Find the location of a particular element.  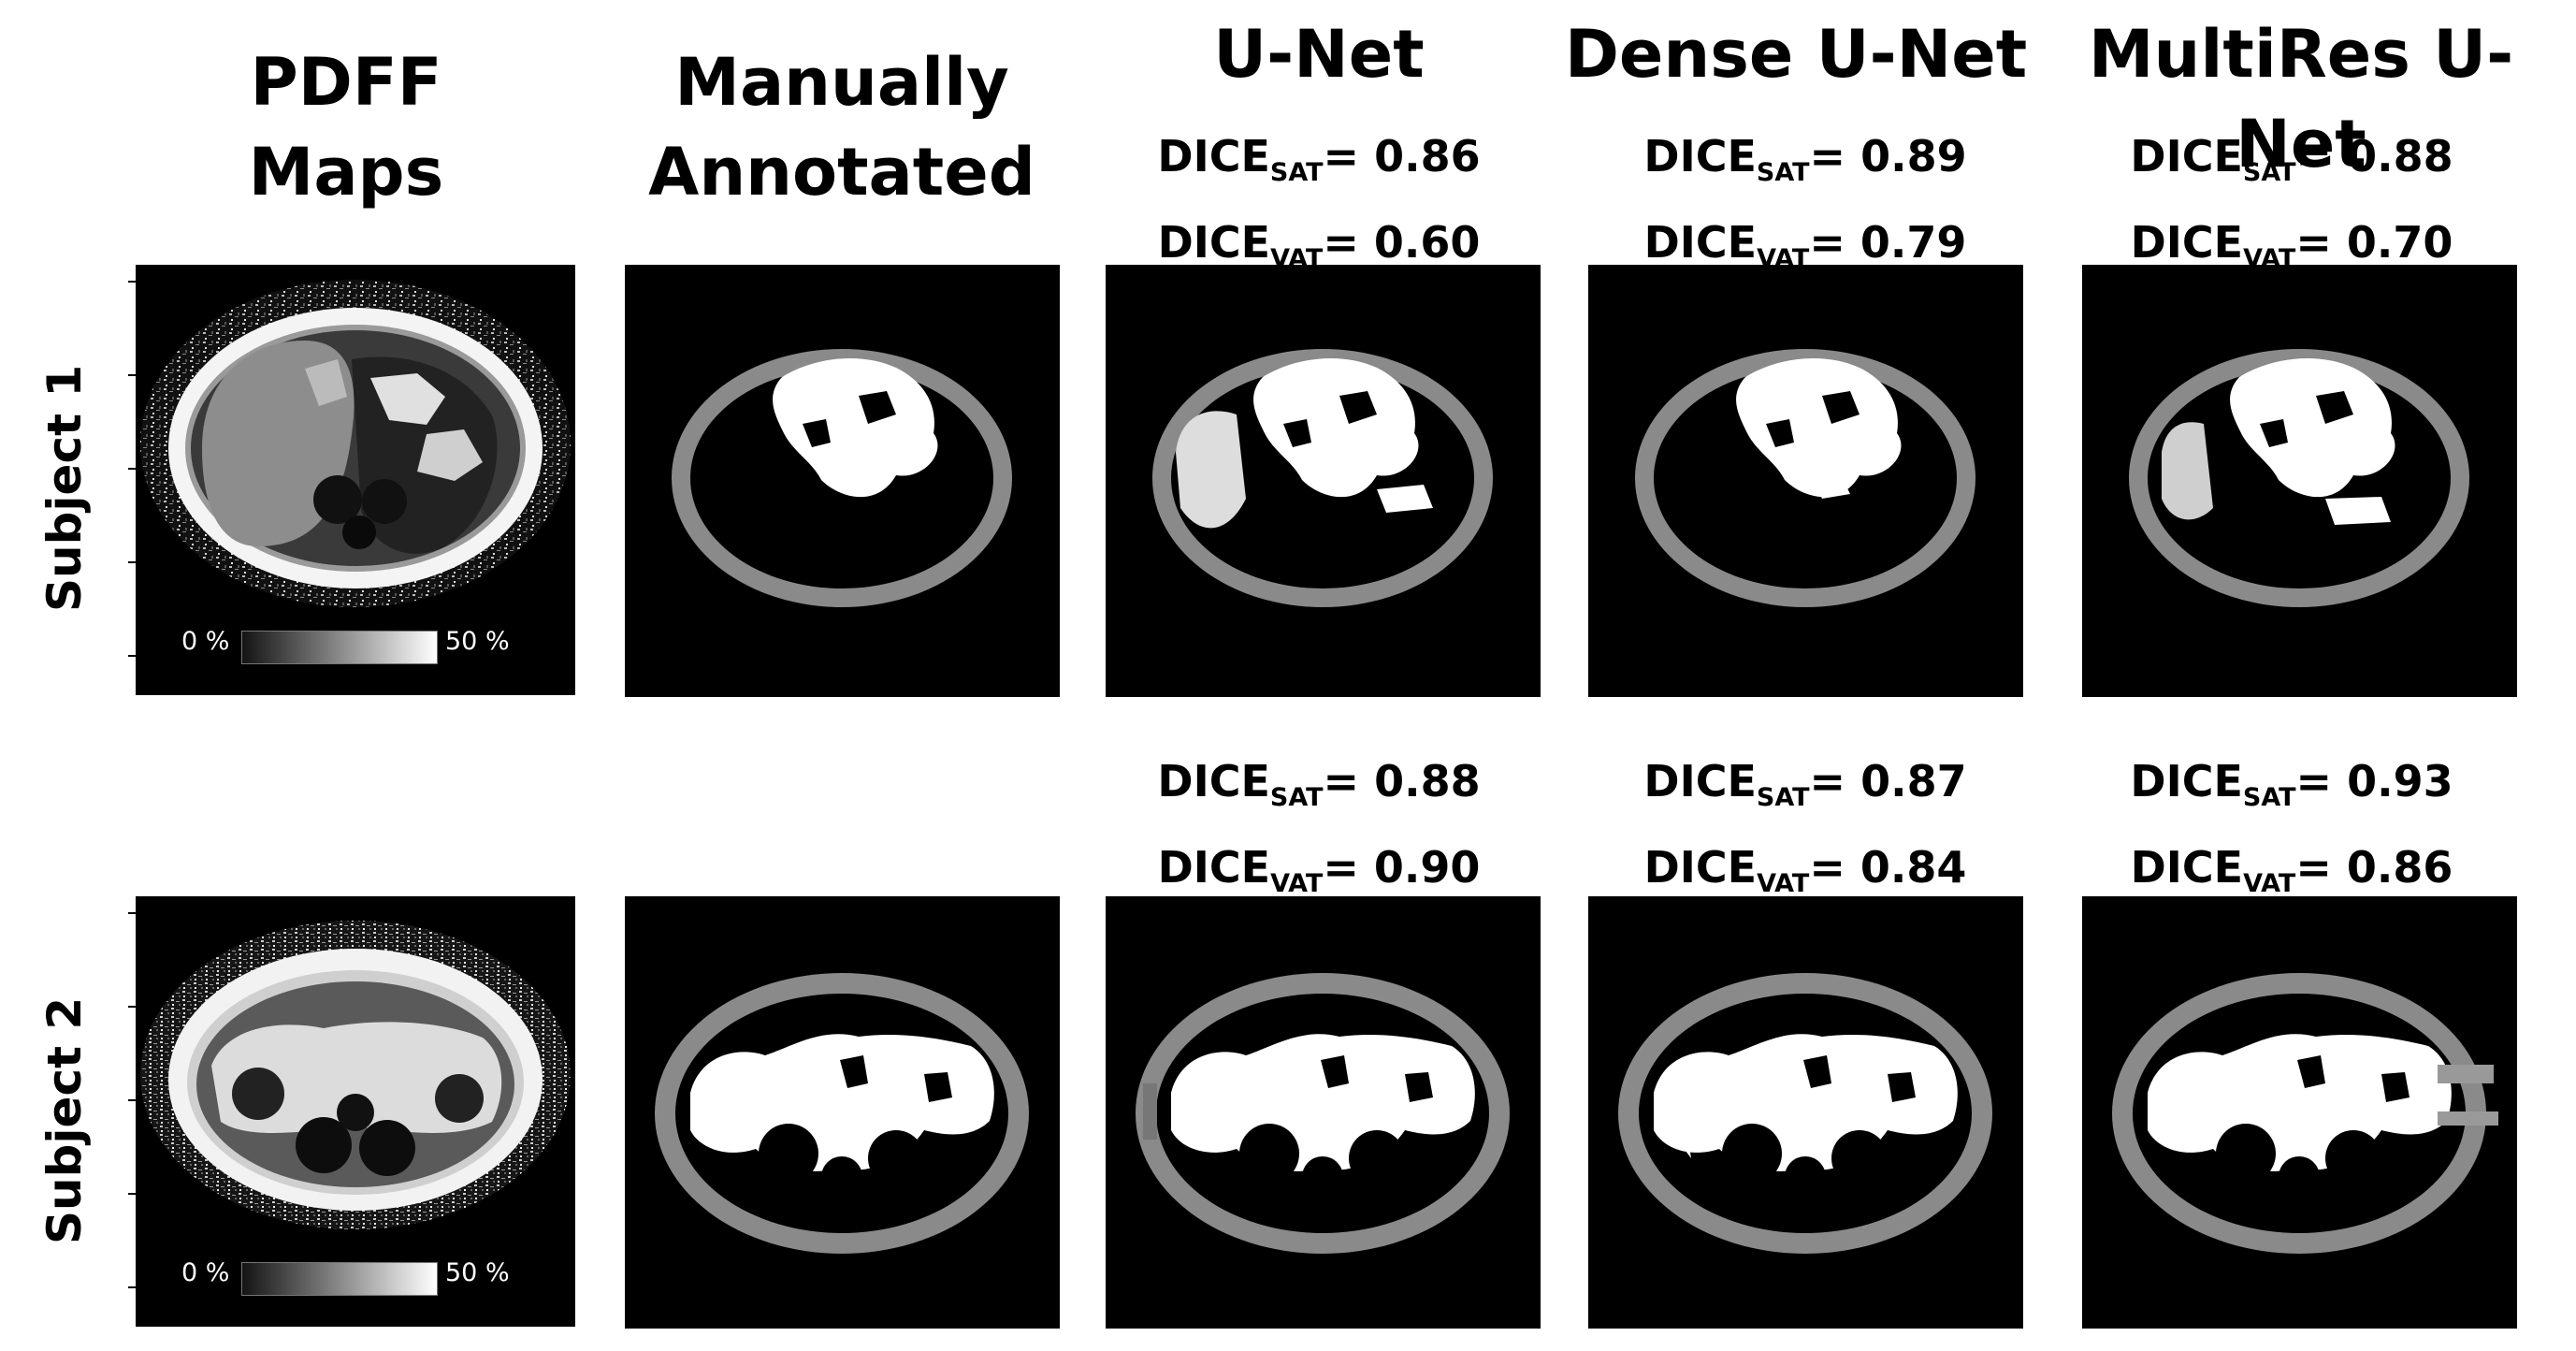

header-unet: U-Net is located at coordinates (1319, 54).